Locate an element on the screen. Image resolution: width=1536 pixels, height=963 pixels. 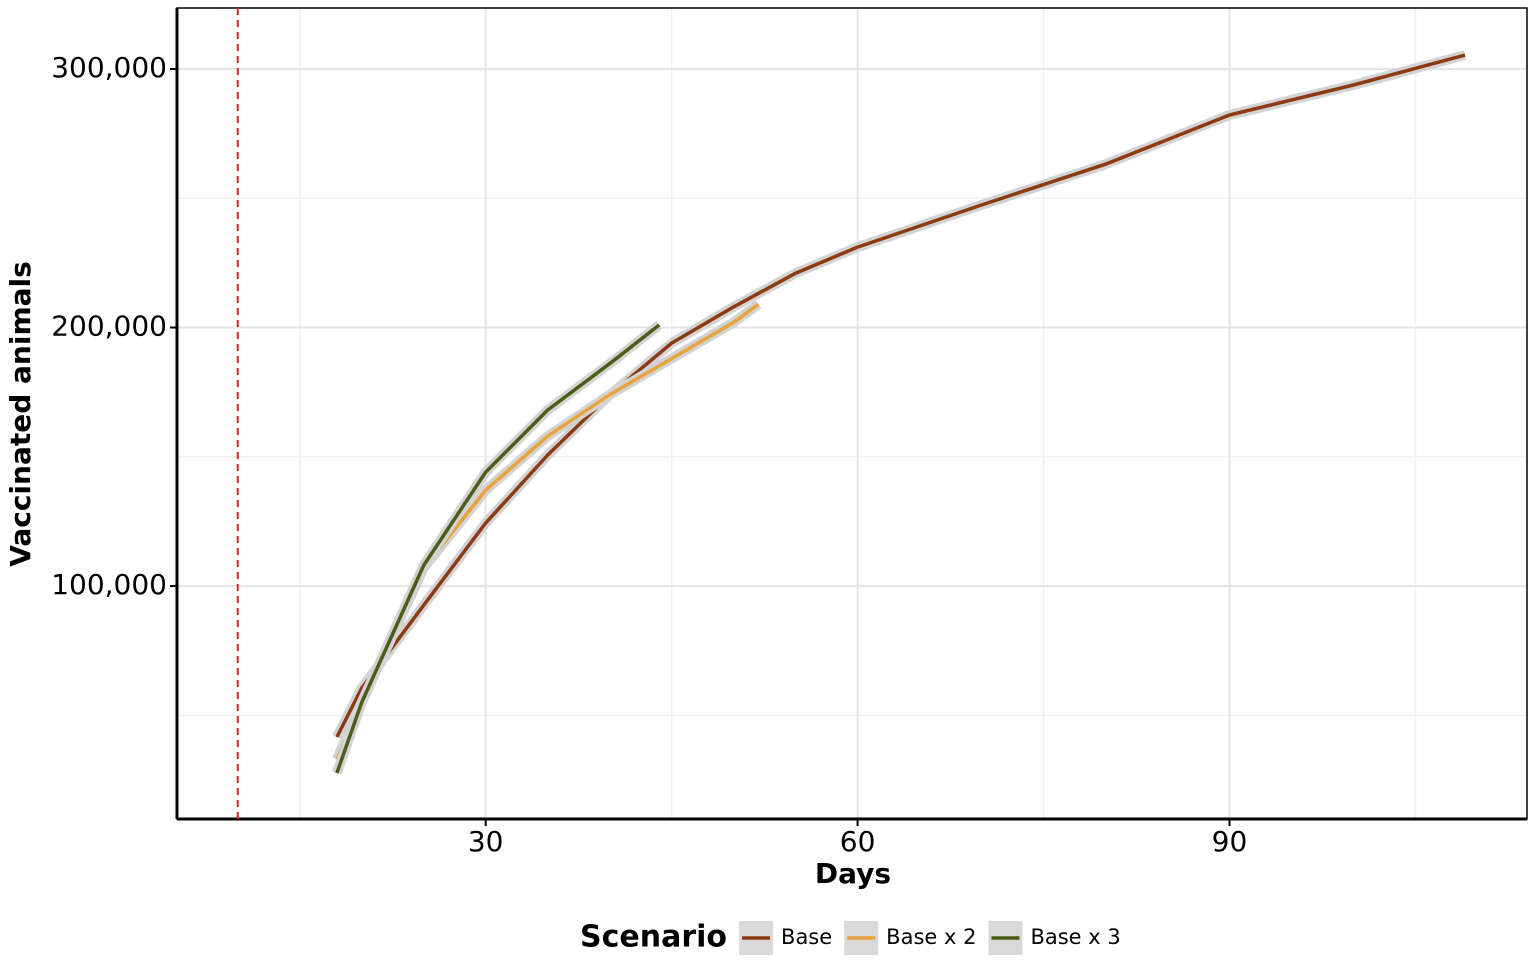
legend-label: Base is located at coordinates (806, 937).